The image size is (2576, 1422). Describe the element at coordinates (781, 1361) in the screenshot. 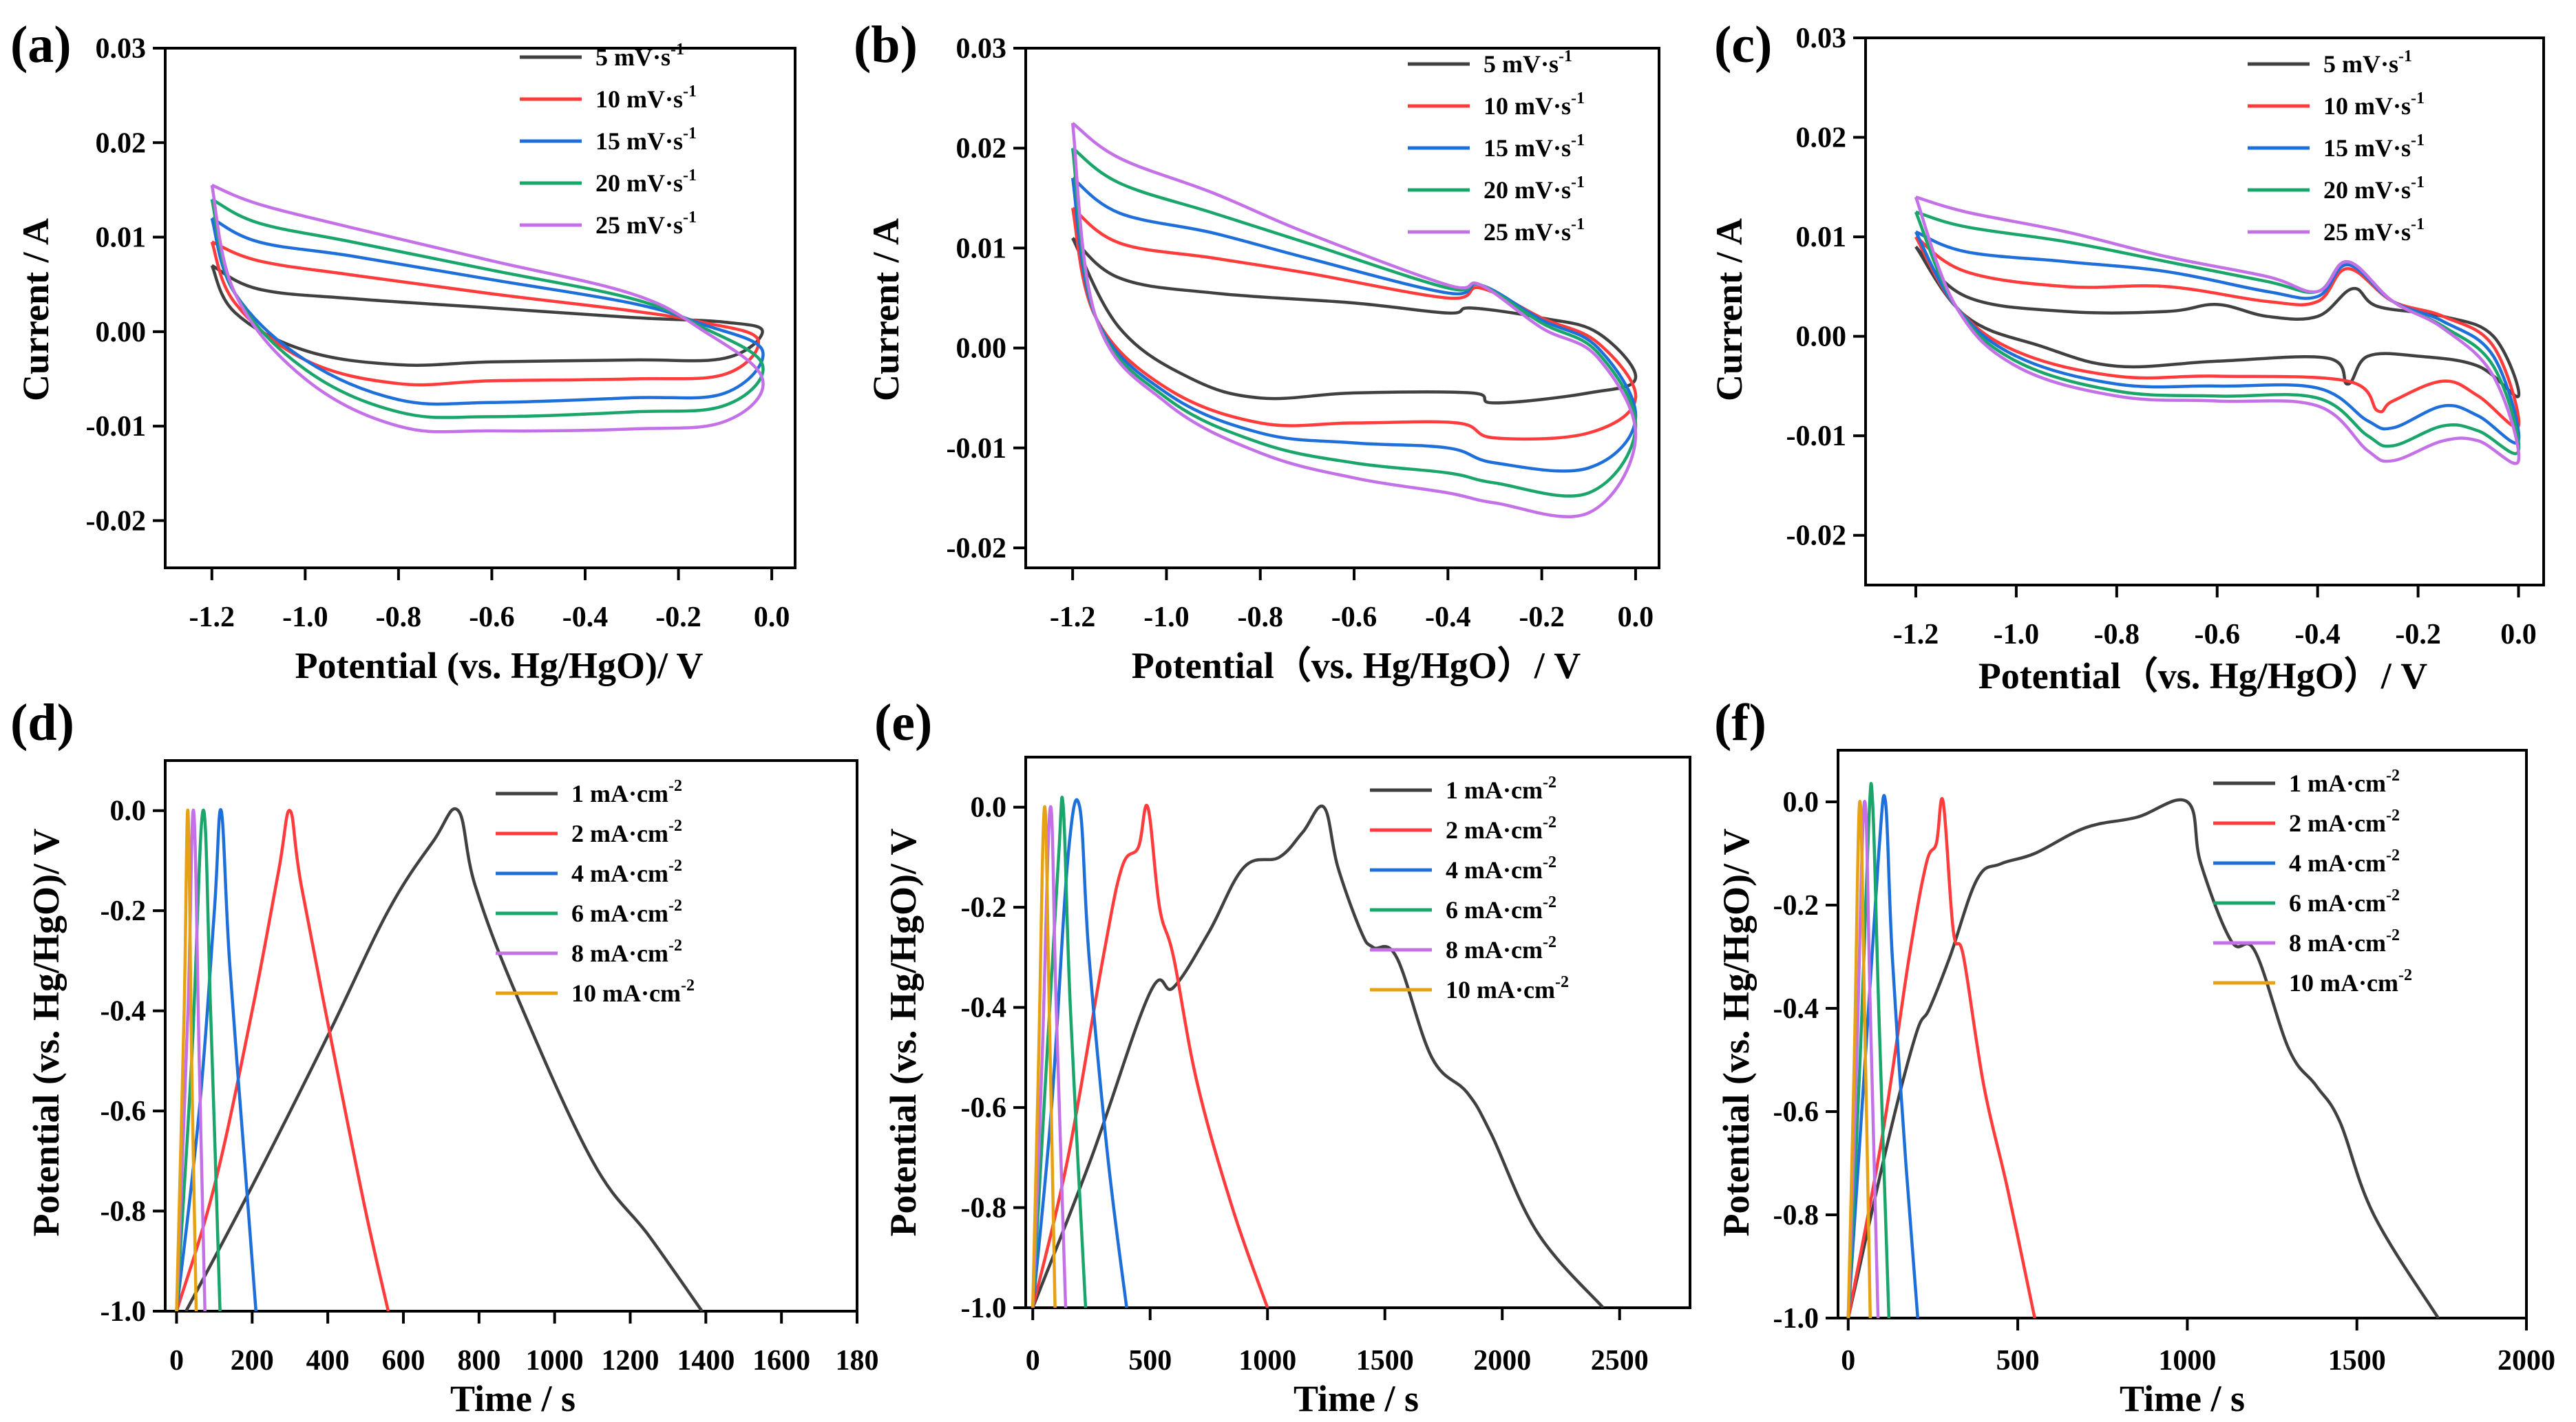

I see `x-tick-label: 1600` at that location.